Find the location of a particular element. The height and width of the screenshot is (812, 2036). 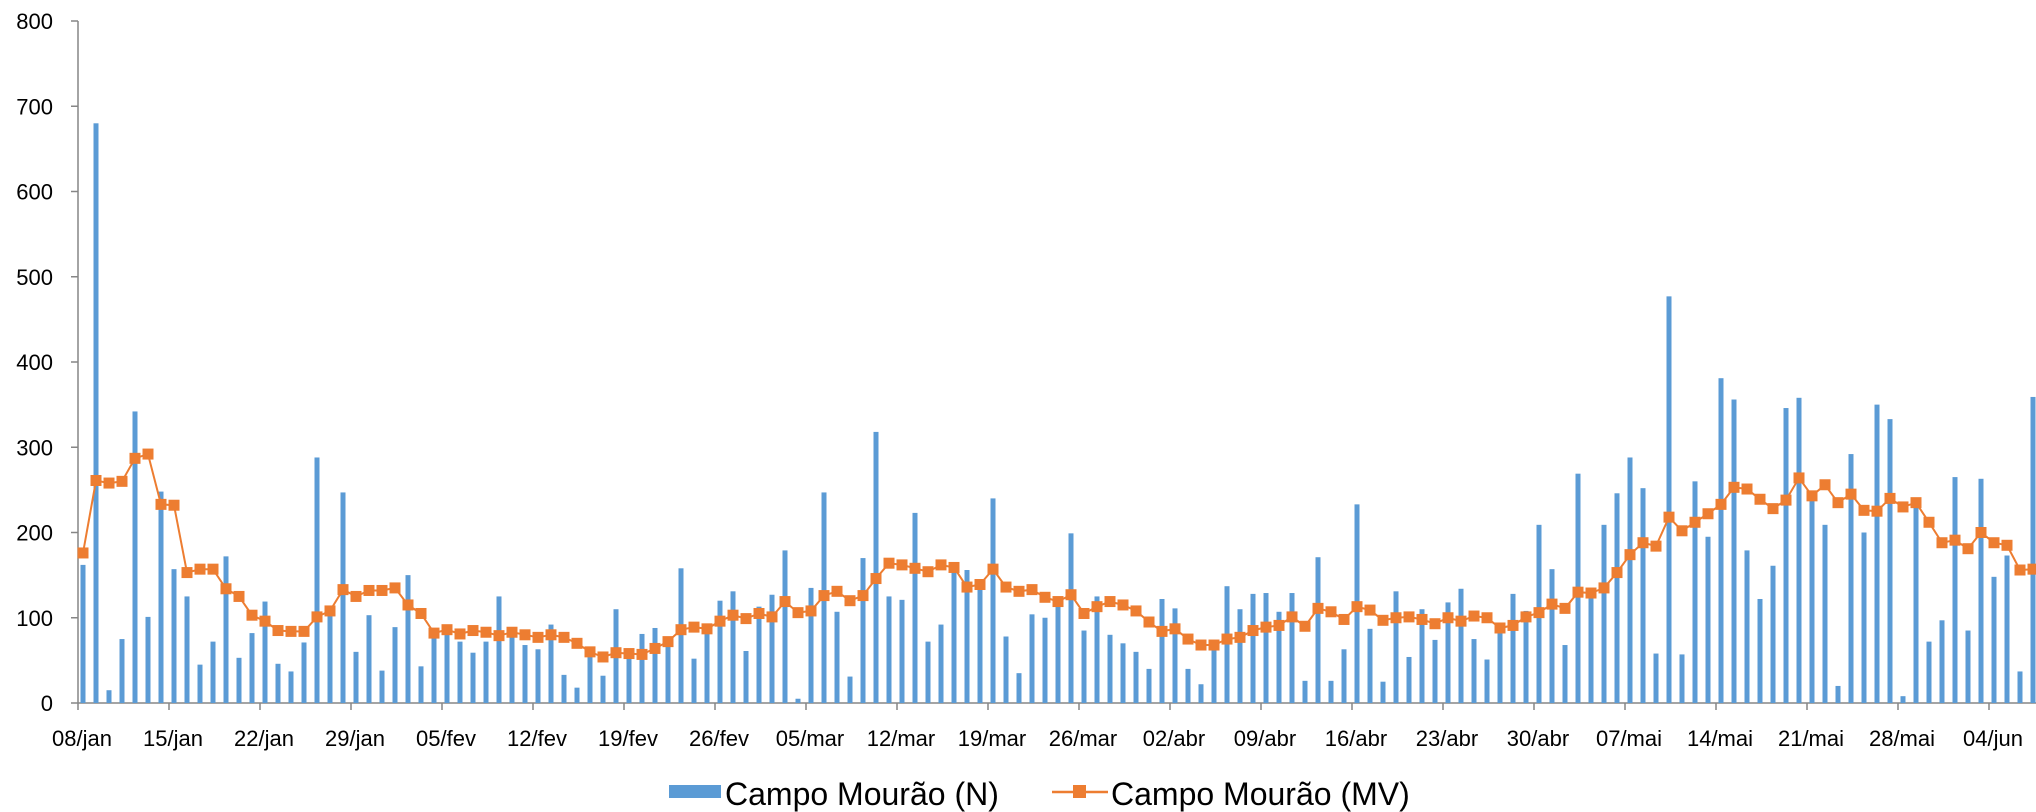

x-tick-label: 08/jan is located at coordinates (82, 738).